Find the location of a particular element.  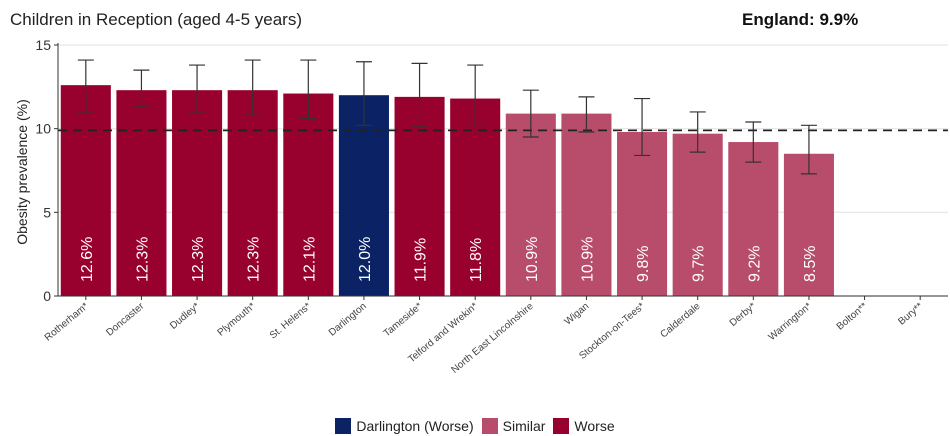

x-tick-label: Bolton** is located at coordinates (852, 317).